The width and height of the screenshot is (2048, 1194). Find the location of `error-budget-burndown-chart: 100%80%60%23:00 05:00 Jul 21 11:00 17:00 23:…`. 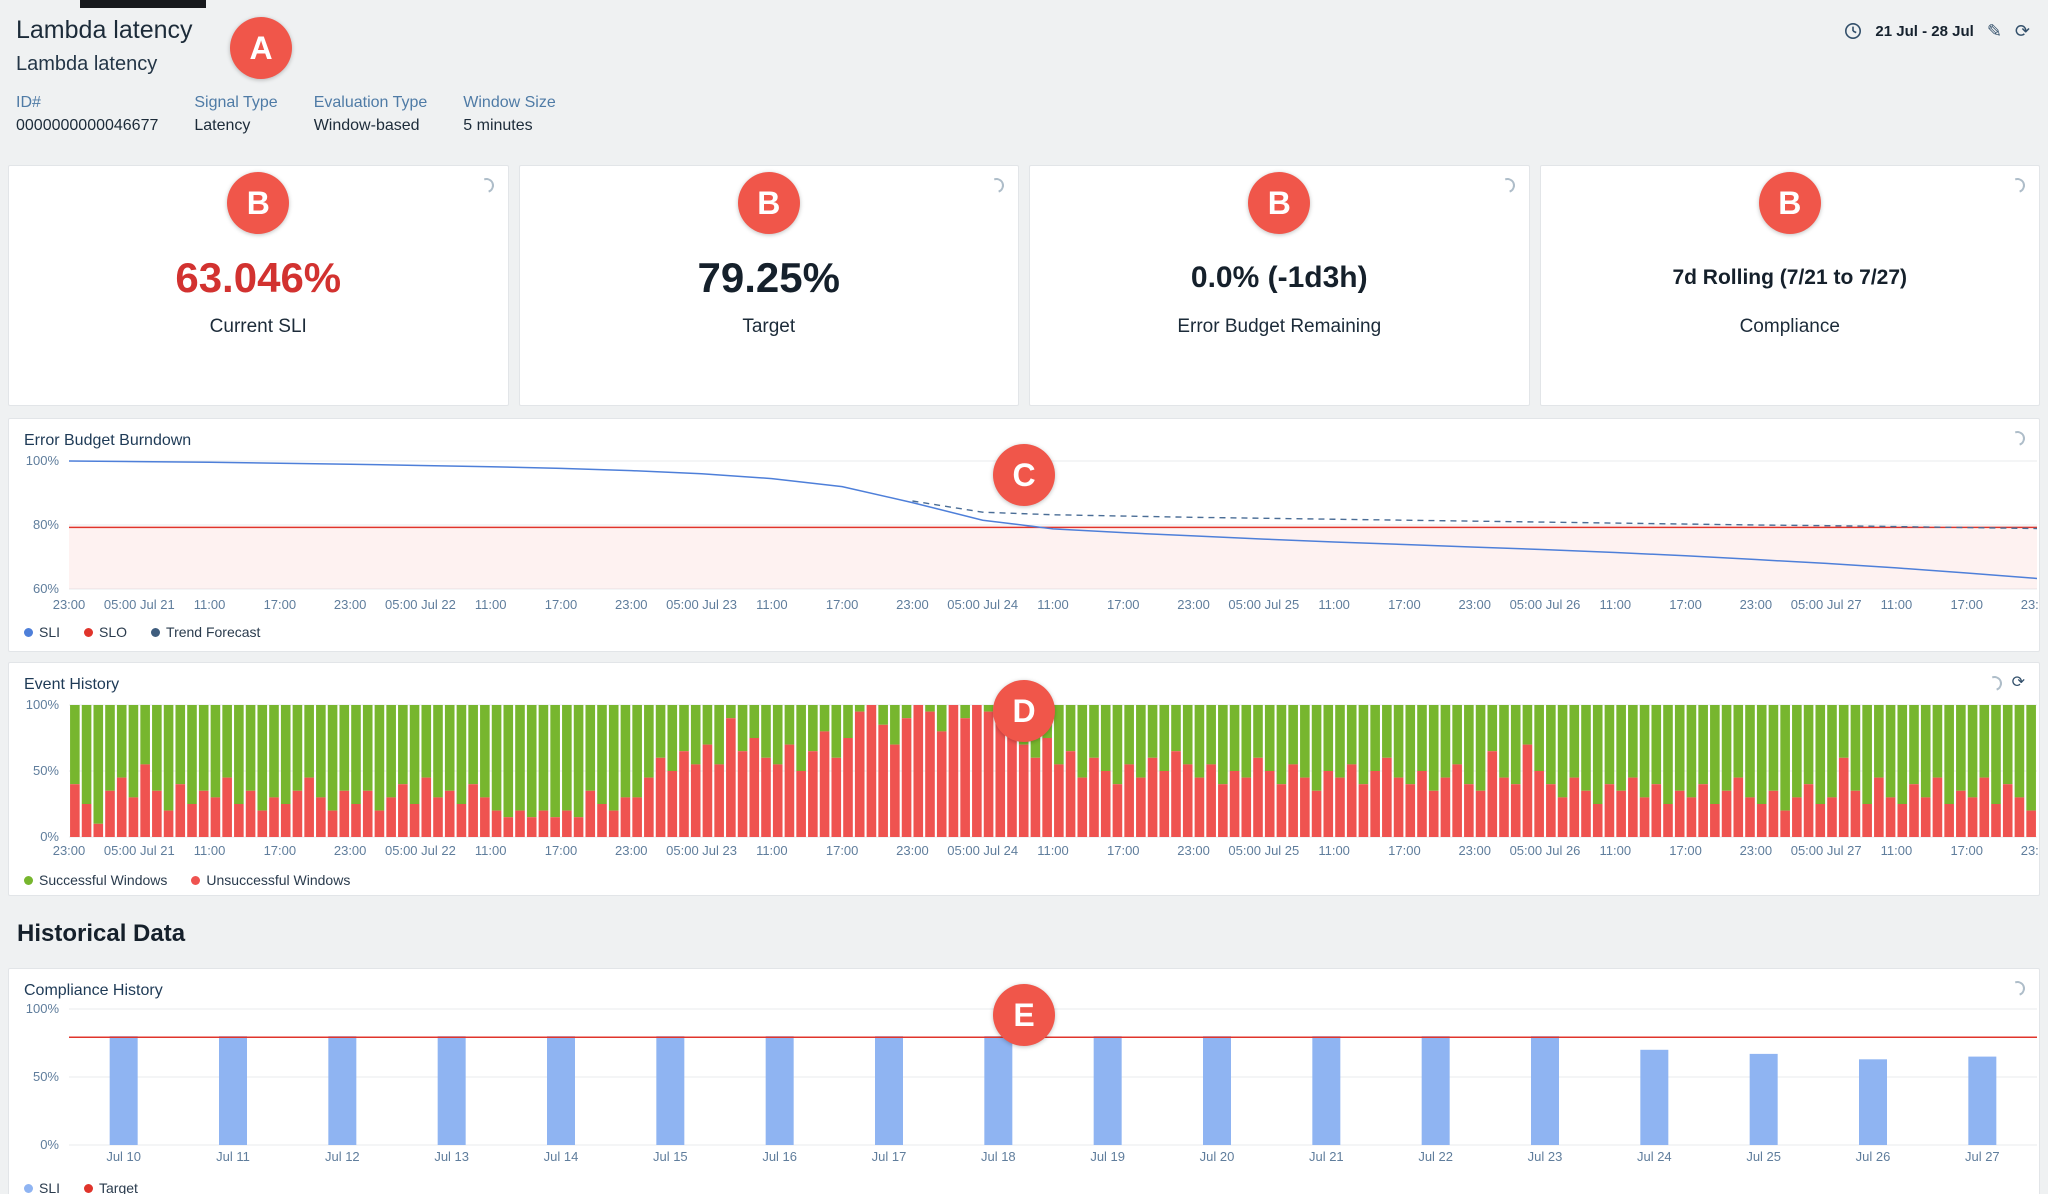

error-budget-burndown-chart: 100%80%60%23:00 05:00 Jul 21 11:00 17:00 23:… is located at coordinates (1032, 532).